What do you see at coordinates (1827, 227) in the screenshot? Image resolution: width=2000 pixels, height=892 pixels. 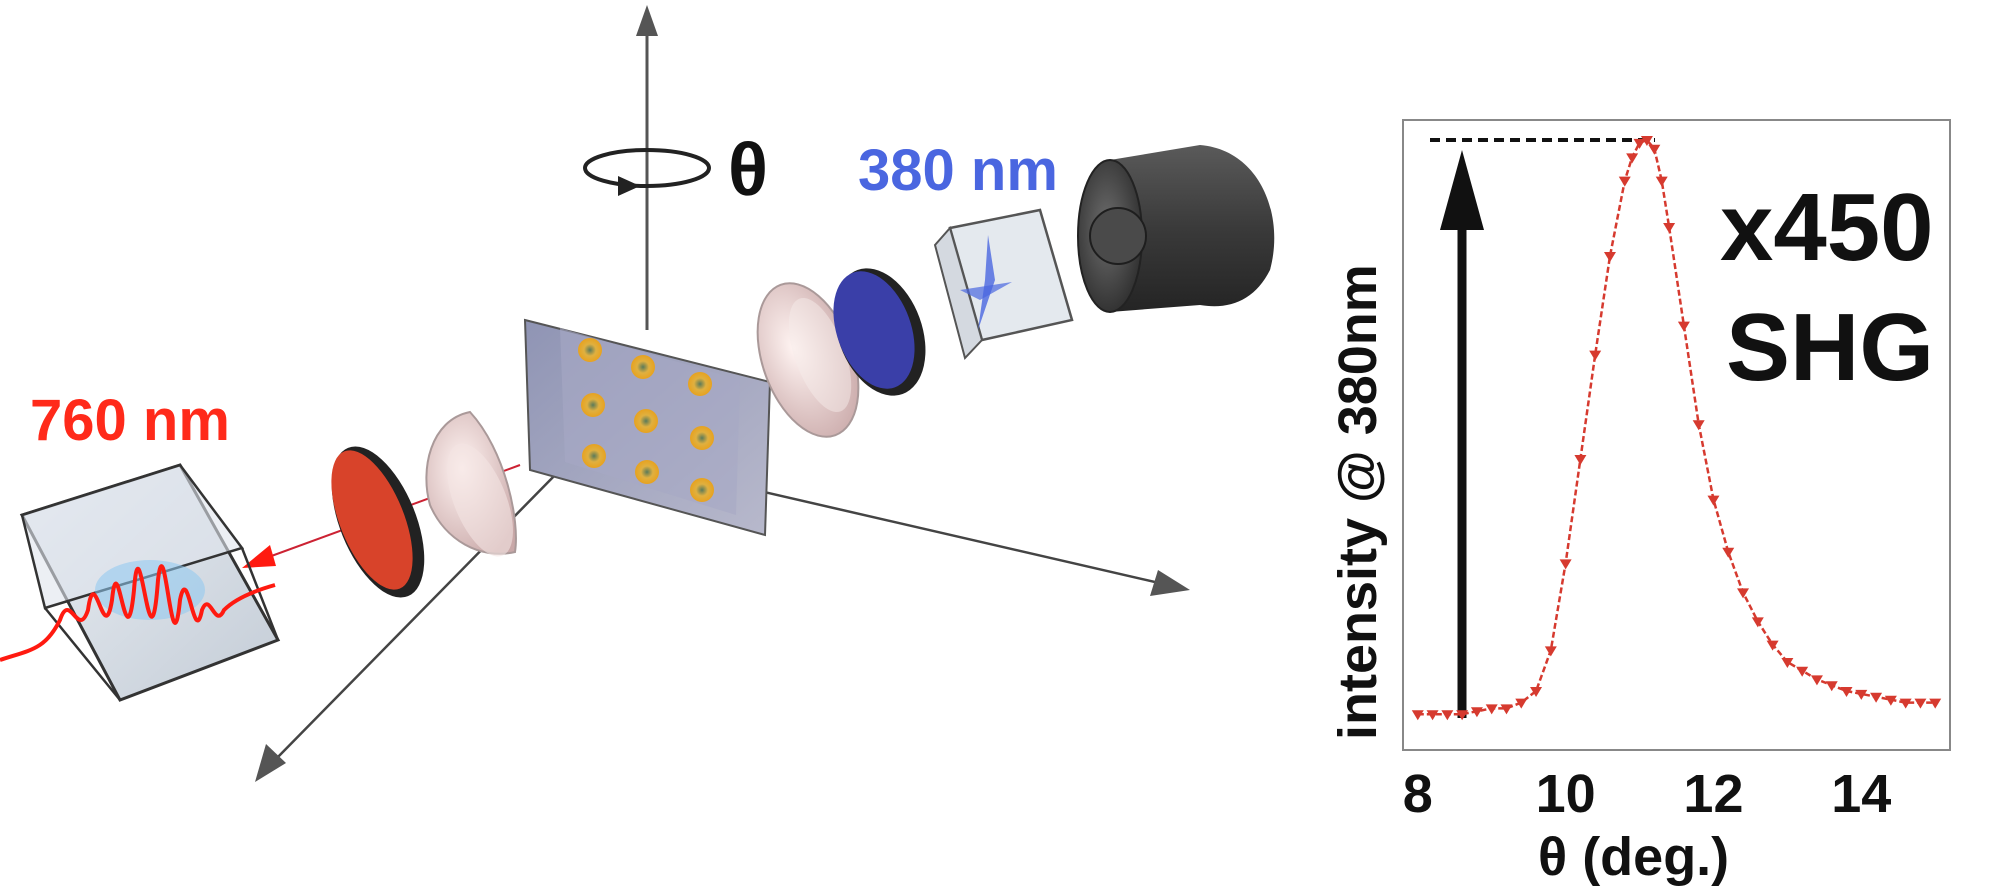 I see `enhancement-label: x450` at bounding box center [1827, 227].